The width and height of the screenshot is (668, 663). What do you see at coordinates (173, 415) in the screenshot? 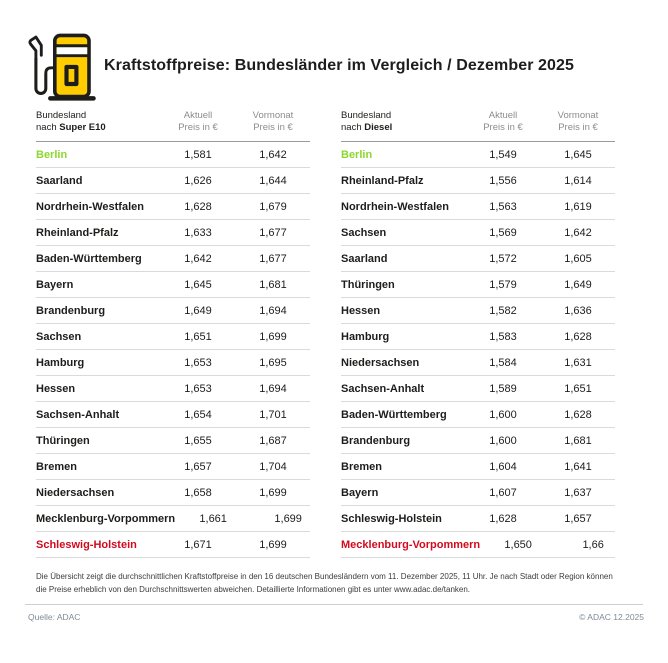
I see `table-row: Sachsen-Anhalt 1,654 1,701` at bounding box center [173, 415].